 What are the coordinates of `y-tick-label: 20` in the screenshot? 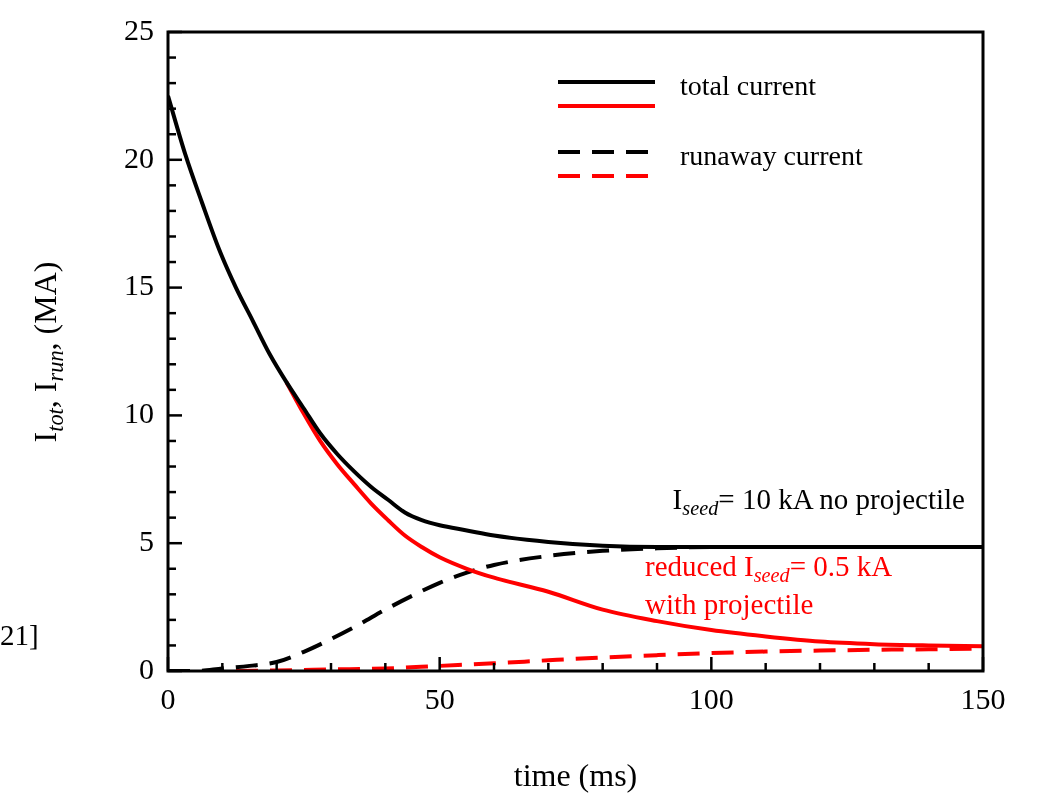 It's located at (139, 157).